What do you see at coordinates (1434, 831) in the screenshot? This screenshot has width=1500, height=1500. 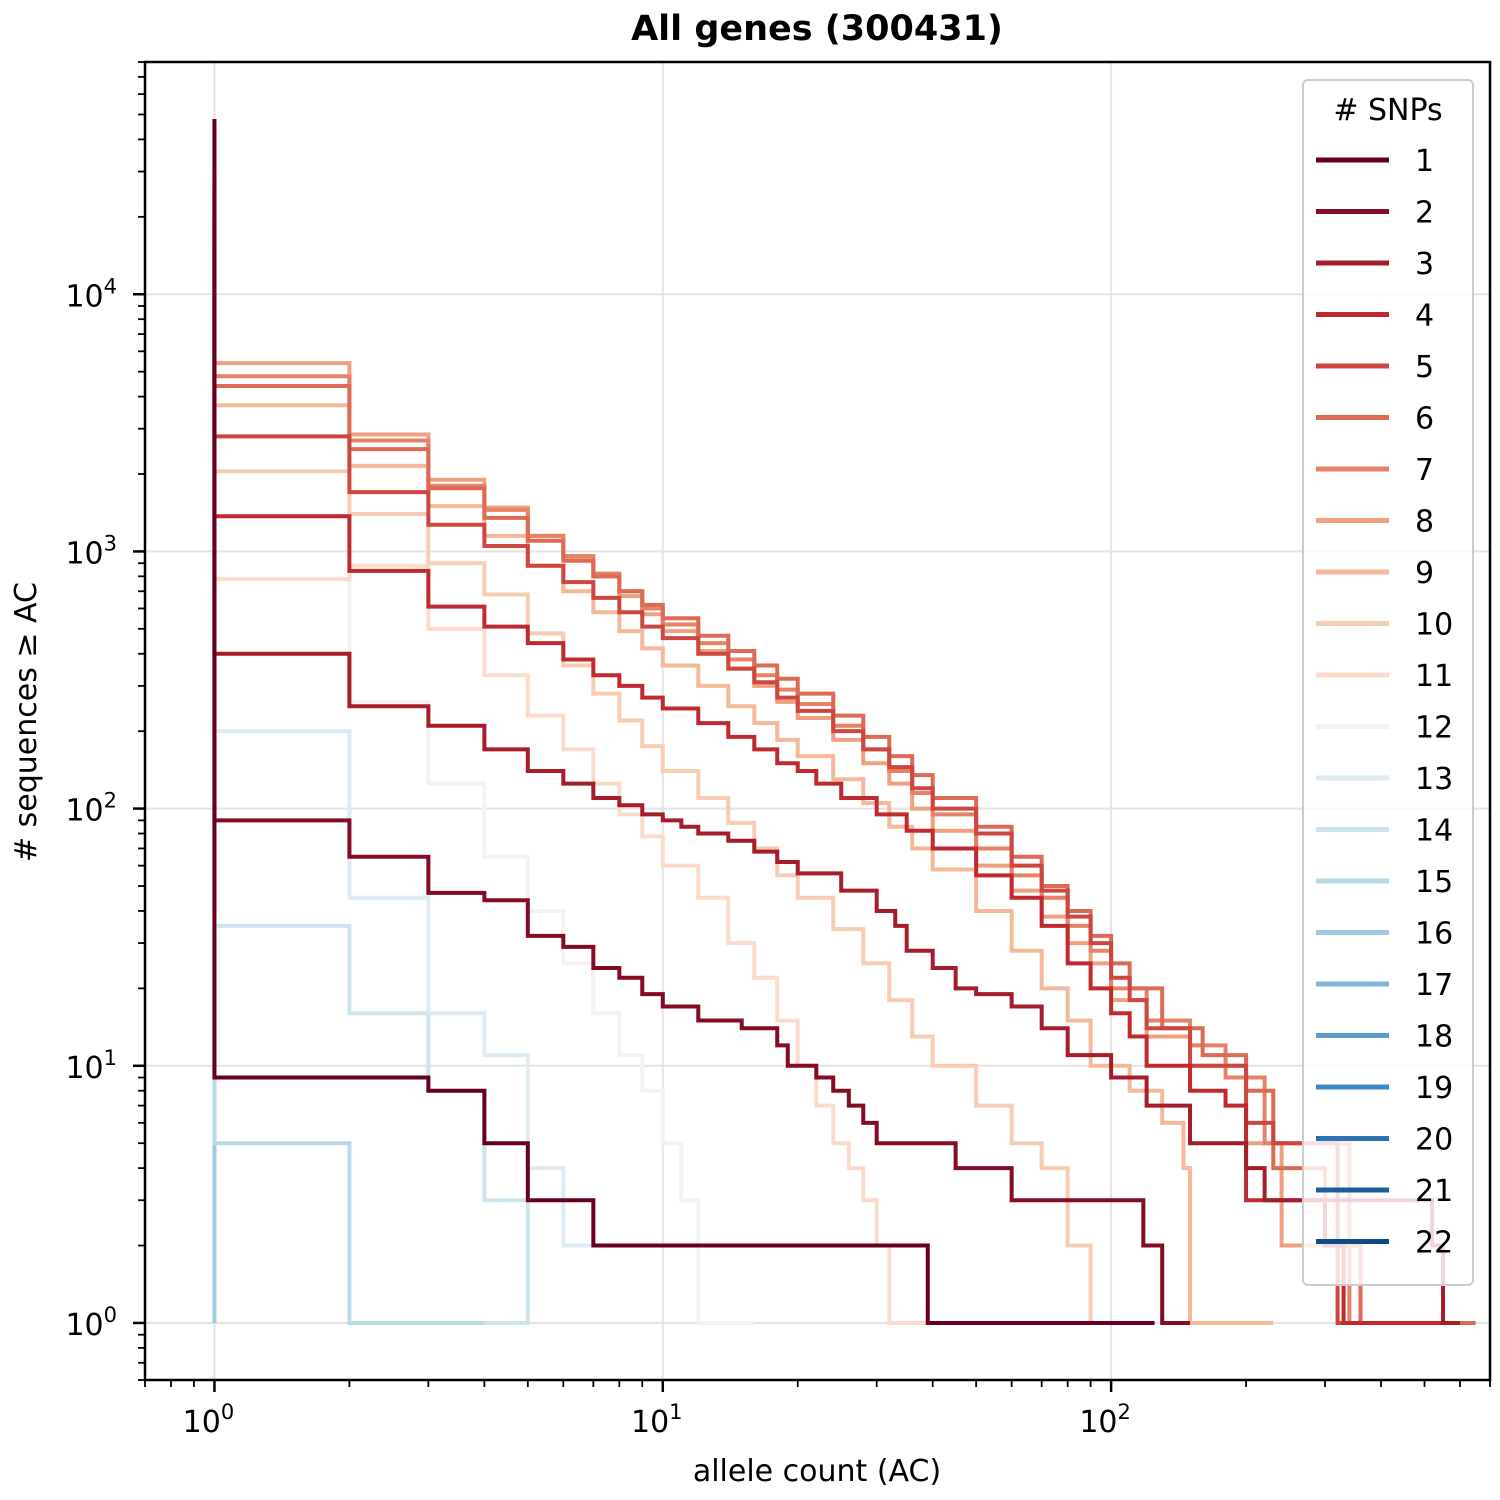 I see `legend-label: 14` at bounding box center [1434, 831].